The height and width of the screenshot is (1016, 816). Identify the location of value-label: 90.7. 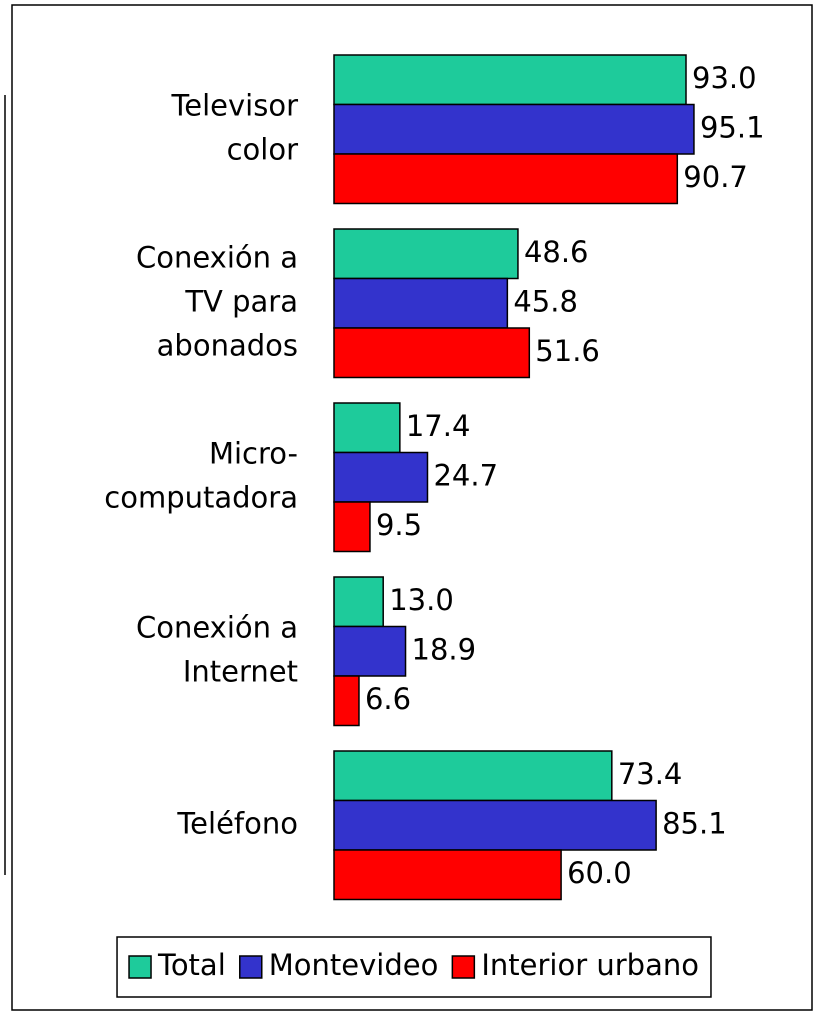
(715, 177).